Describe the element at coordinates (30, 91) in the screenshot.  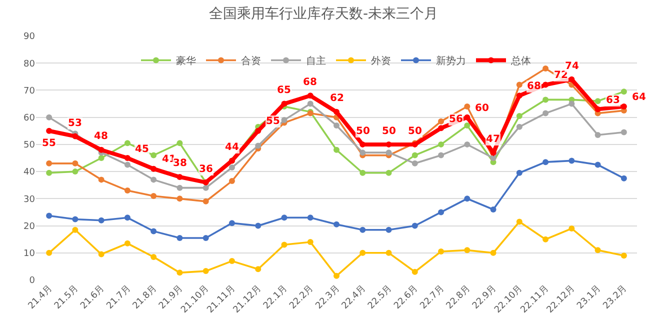
I see `y-tick-label: 70` at that location.